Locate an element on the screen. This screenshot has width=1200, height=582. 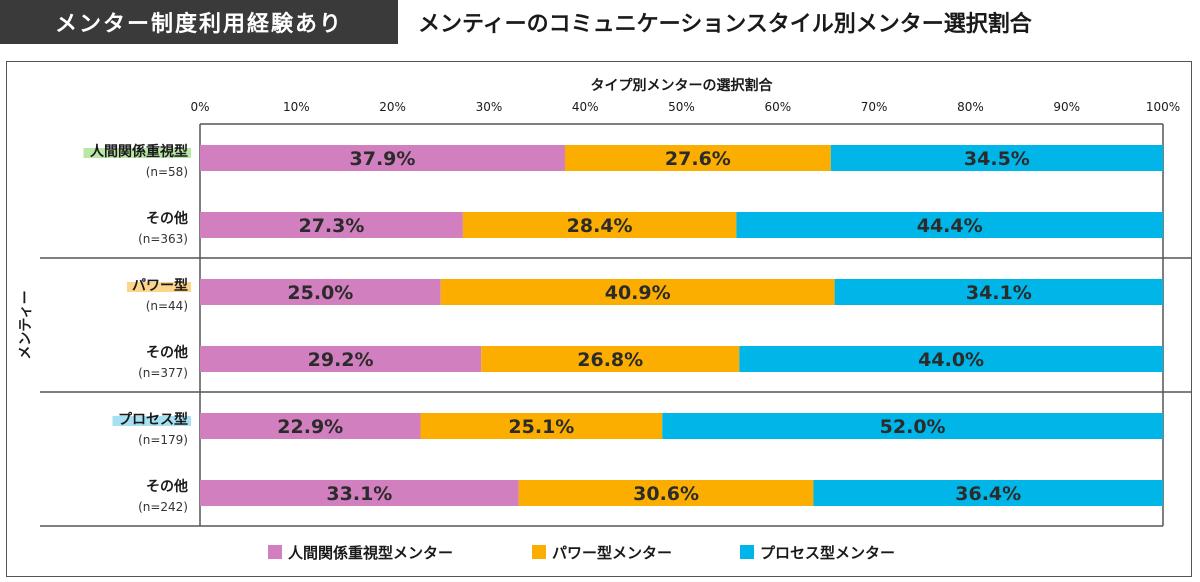
data-label: 30.6% is located at coordinates (666, 494).